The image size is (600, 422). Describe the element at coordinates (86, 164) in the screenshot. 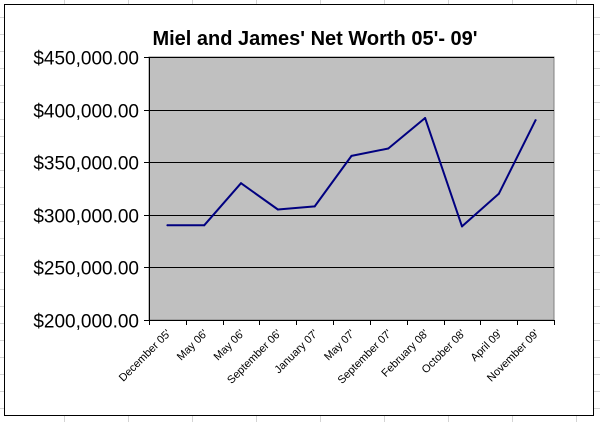

I see `y-tick-label: $350,000.00` at that location.